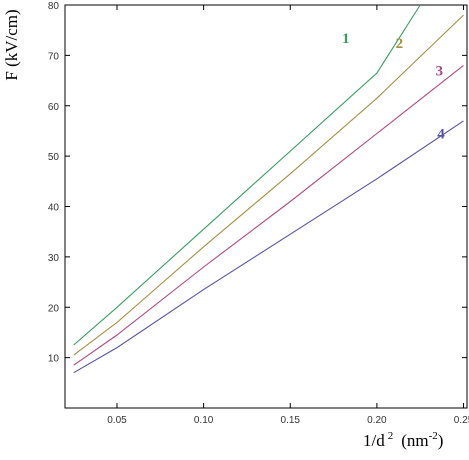 This screenshot has height=460, width=469. What do you see at coordinates (374, 440) in the screenshot?
I see `x-axis-title-main: 1/d` at bounding box center [374, 440].